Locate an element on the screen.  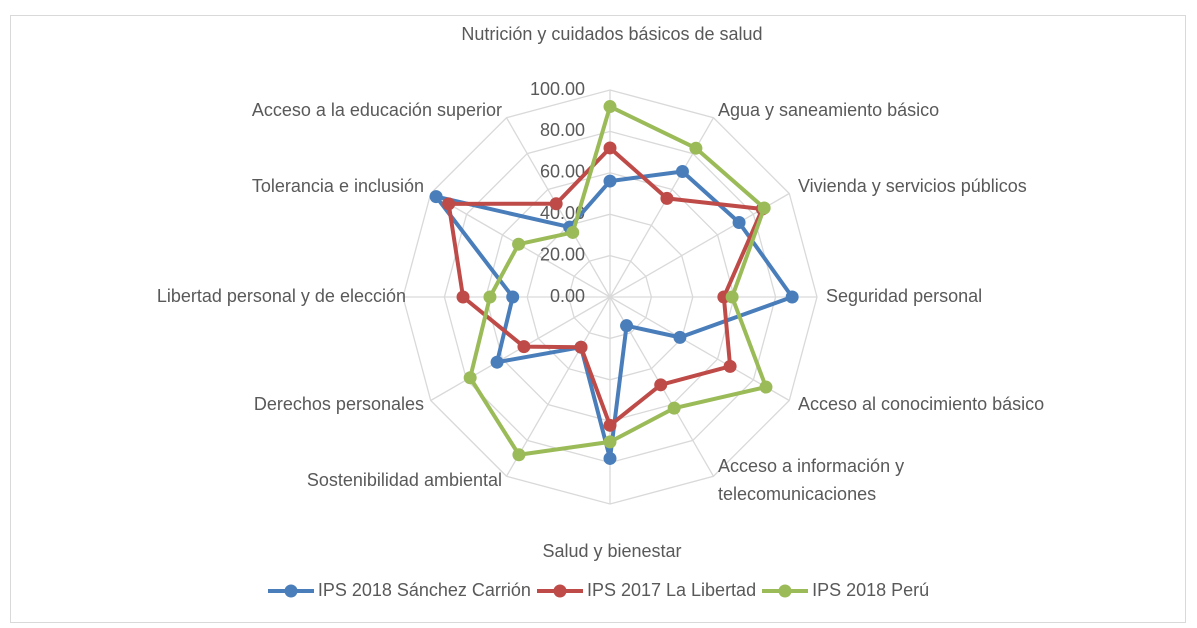
category-label: Nutrición y cuidados básicos de salud is located at coordinates (612, 34).